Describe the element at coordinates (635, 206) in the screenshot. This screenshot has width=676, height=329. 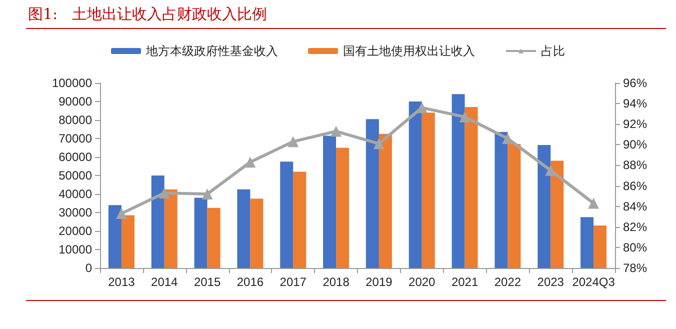
I see `y2-tick-label: 84%` at that location.